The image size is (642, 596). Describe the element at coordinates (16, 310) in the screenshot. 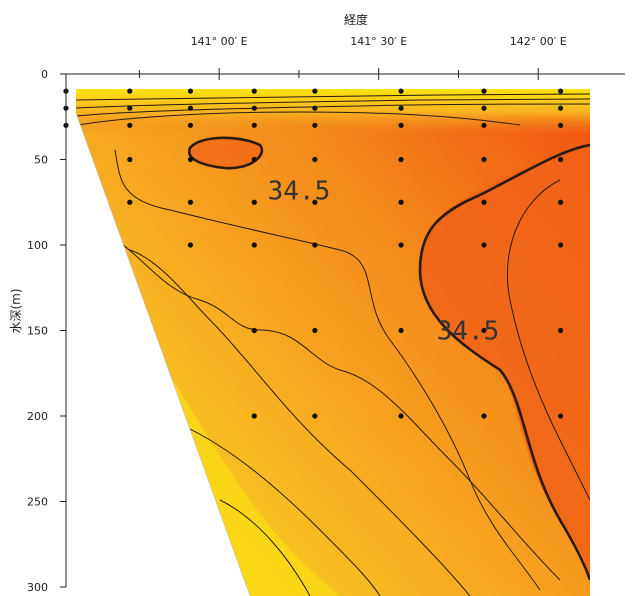

I see `y-axis-title: 水深(m)` at that location.